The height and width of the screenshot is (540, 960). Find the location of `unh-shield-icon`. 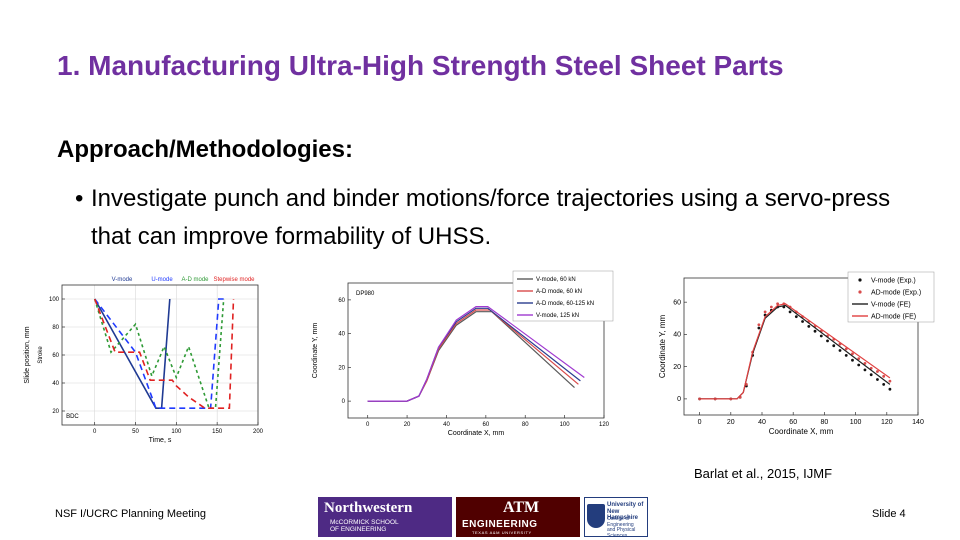

unh-shield-icon is located at coordinates (596, 516).